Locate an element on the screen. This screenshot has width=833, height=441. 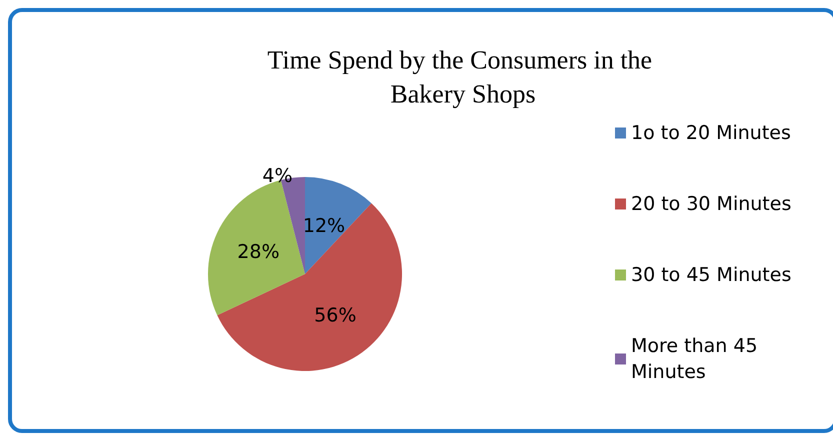
legend-label: 30 to 45 Minutes is located at coordinates (711, 275).